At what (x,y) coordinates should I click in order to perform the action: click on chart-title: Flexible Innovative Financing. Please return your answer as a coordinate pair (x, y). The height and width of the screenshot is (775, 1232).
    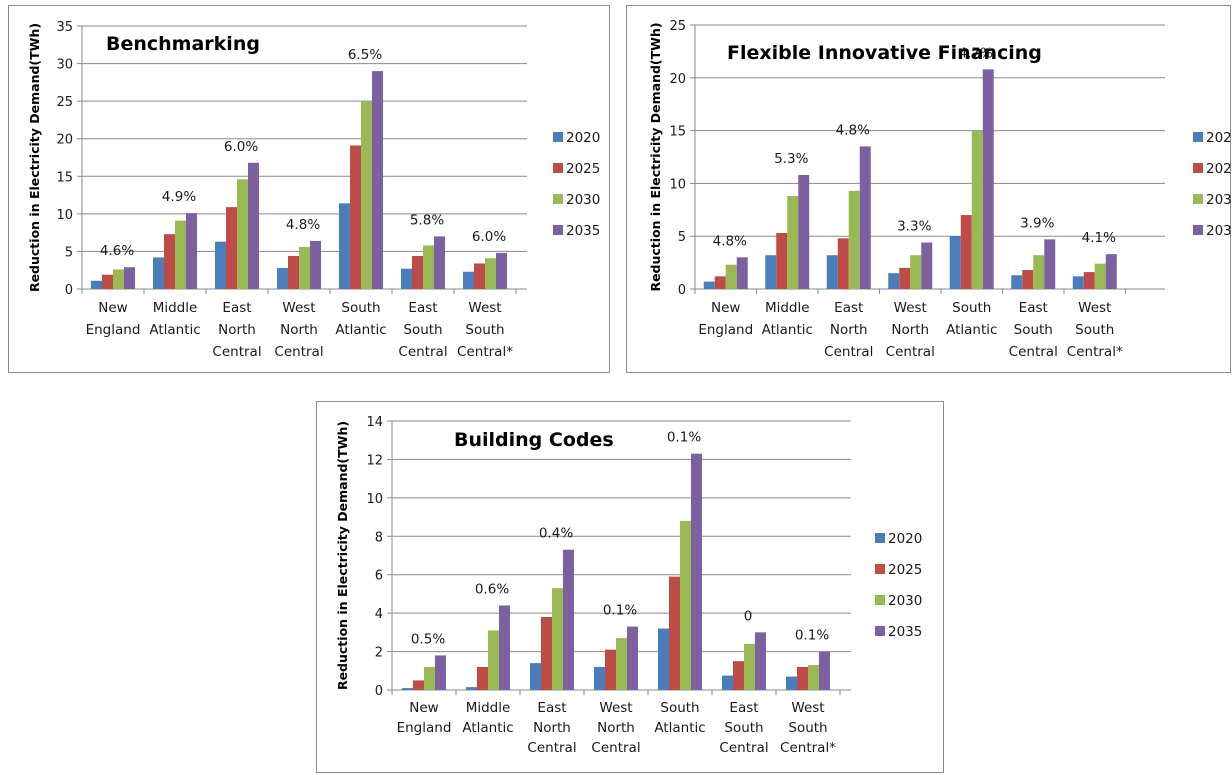
    Looking at the image, I should click on (884, 53).